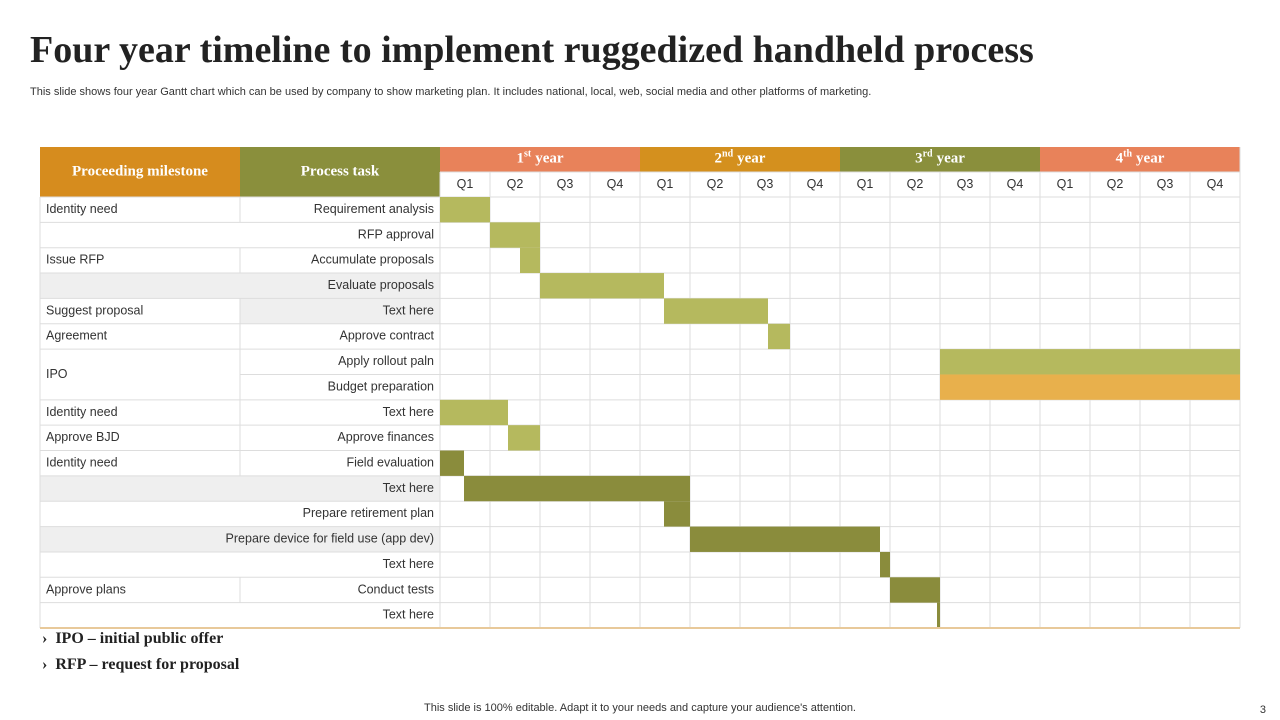 This screenshot has width=1280, height=720. What do you see at coordinates (69, 638) in the screenshot?
I see `note-term: IPO` at bounding box center [69, 638].